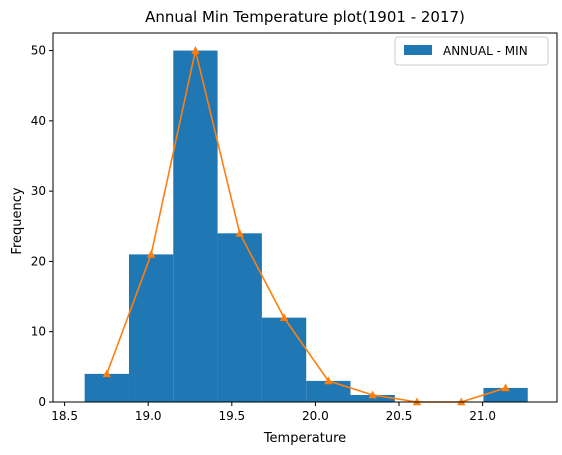  Describe the element at coordinates (305, 17) in the screenshot. I see `chart-title: Annual Min Temperature plot(1901 - 2017)` at that location.